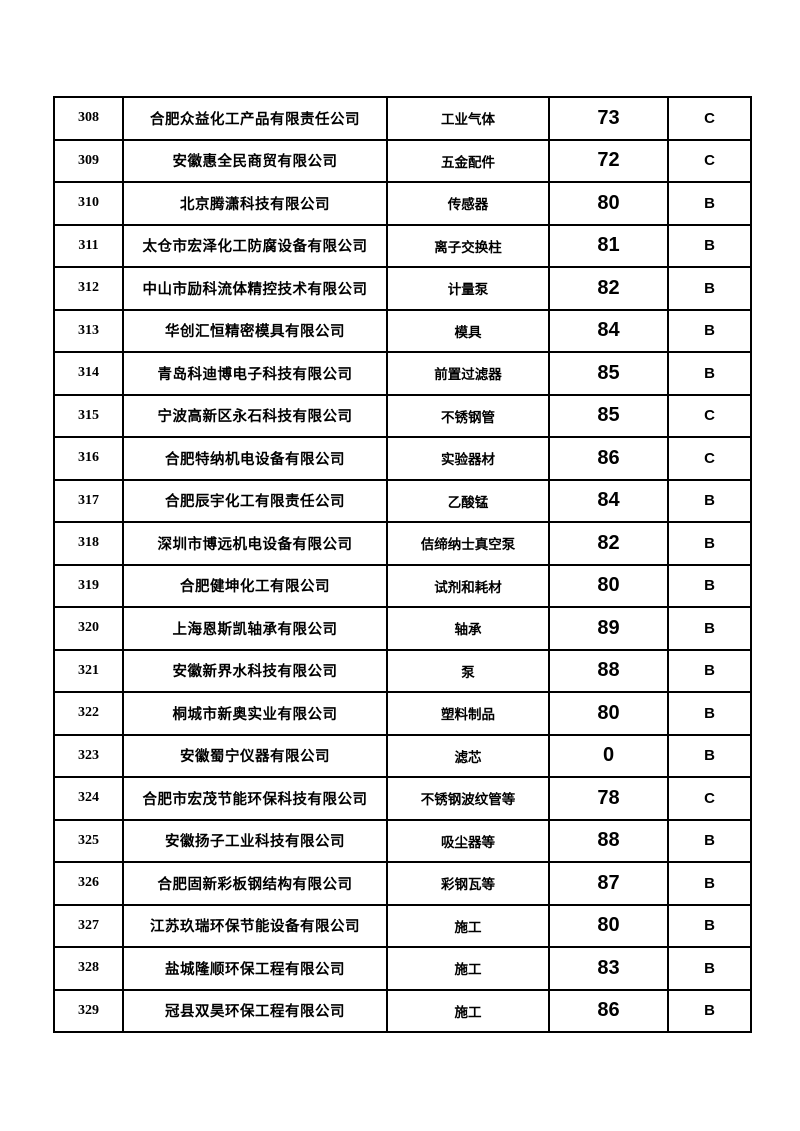  What do you see at coordinates (88, 1010) in the screenshot?
I see `row-number-cell: 329` at bounding box center [88, 1010].